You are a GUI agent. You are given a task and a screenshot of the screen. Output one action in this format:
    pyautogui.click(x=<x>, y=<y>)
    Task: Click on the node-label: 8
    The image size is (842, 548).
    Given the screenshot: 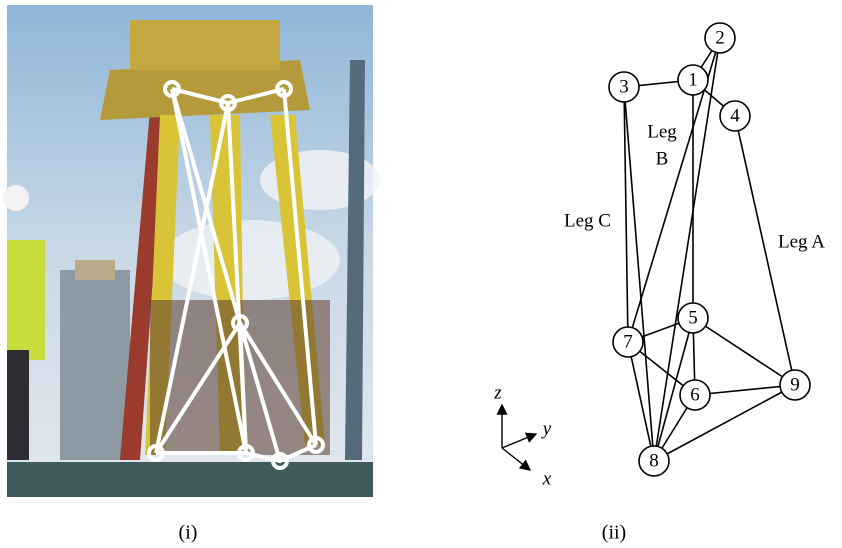 What is the action you would take?
    pyautogui.click(x=654, y=460)
    